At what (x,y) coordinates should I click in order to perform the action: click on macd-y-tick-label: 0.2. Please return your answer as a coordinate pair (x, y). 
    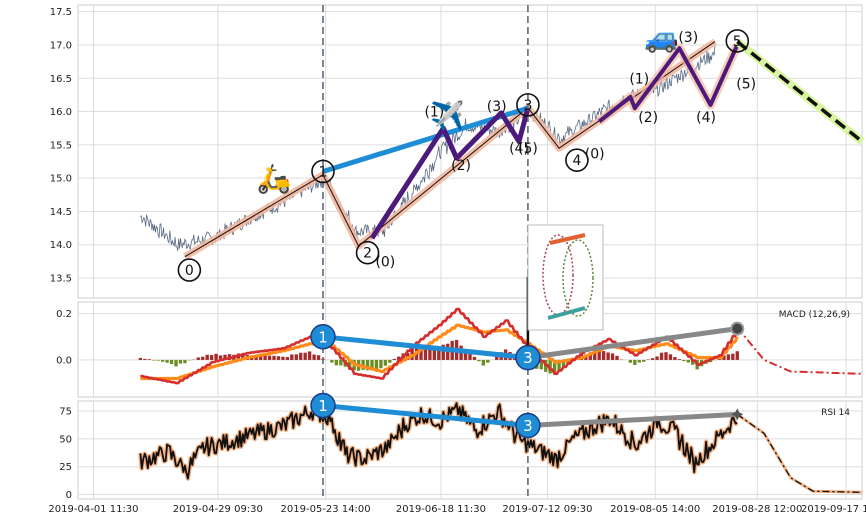
    Looking at the image, I should click on (64, 314).